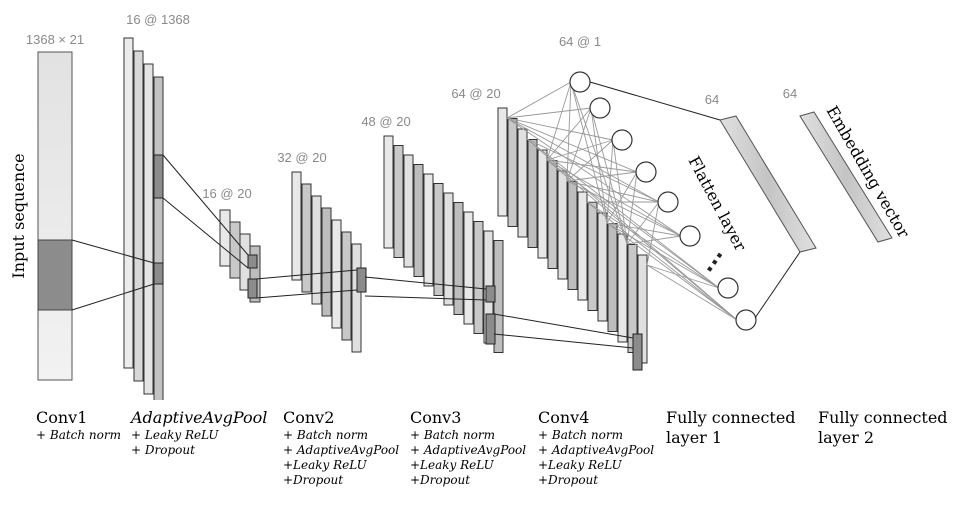  Describe the element at coordinates (18, 215) in the screenshot. I see `input-sequence-label: Input sequence` at that location.